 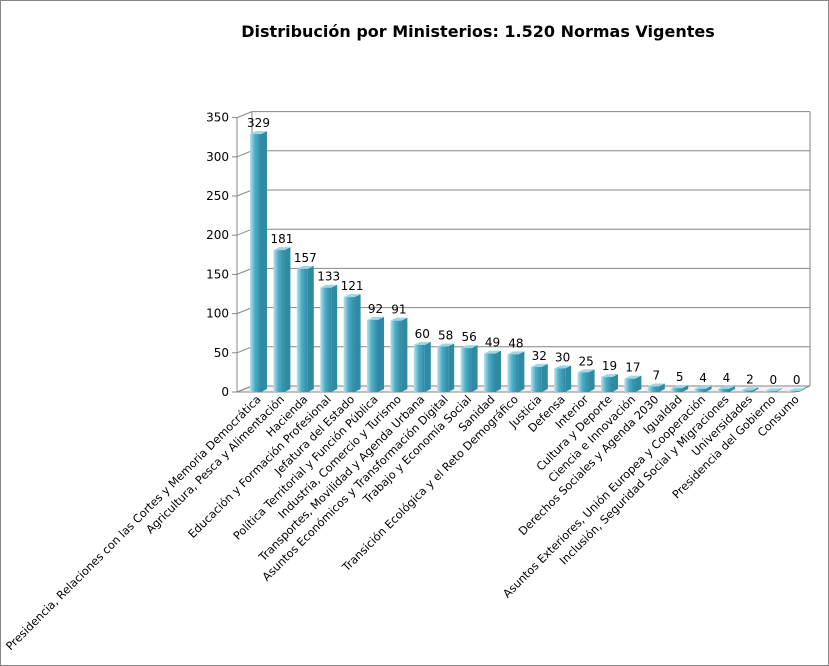 I want to click on data-label: 157, so click(x=305, y=258).